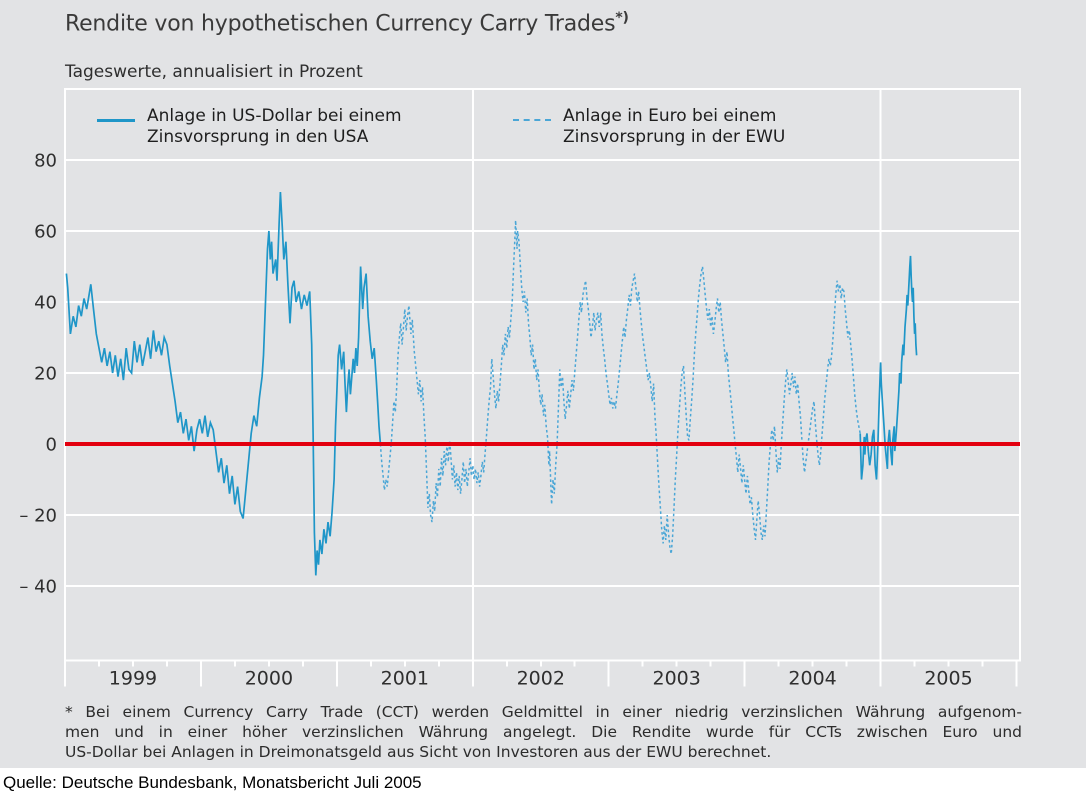 This screenshot has height=800, width=1086. I want to click on y-axis-label: 60, so click(45, 232).